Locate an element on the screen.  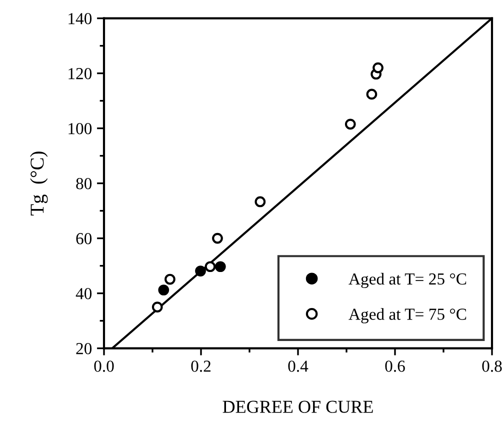
y-tick-label: 120 is located at coordinates (80, 74).